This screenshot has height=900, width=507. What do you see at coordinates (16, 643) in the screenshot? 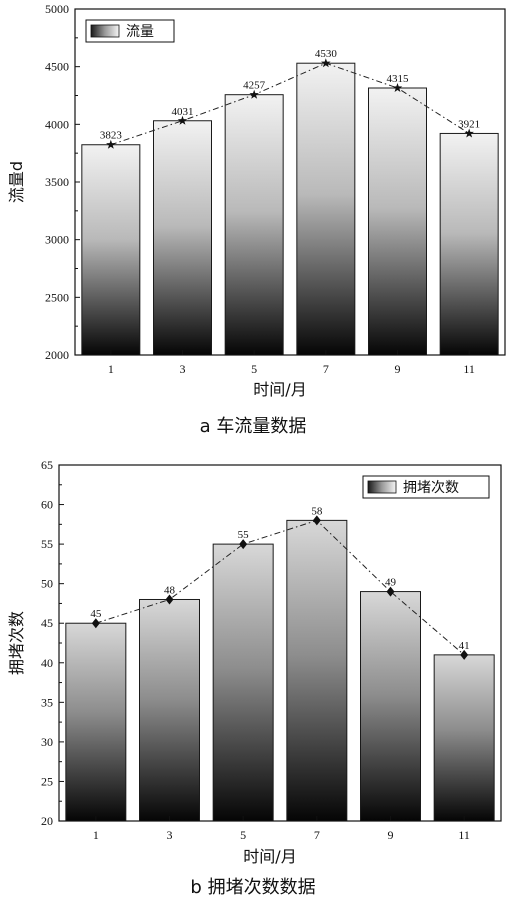
I see `y-axis-title: 拥堵次数` at bounding box center [16, 643].